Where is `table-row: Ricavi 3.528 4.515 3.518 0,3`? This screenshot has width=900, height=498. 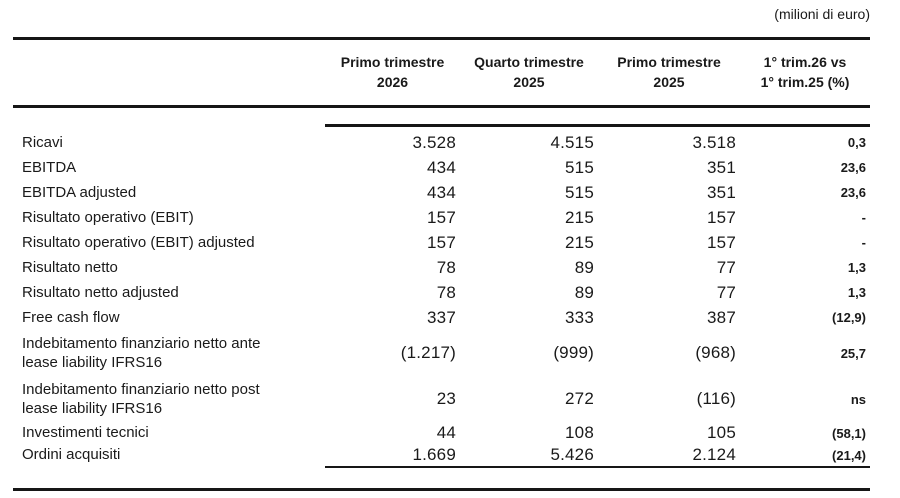 table-row: Ricavi 3.528 4.515 3.518 0,3 is located at coordinates (441, 142).